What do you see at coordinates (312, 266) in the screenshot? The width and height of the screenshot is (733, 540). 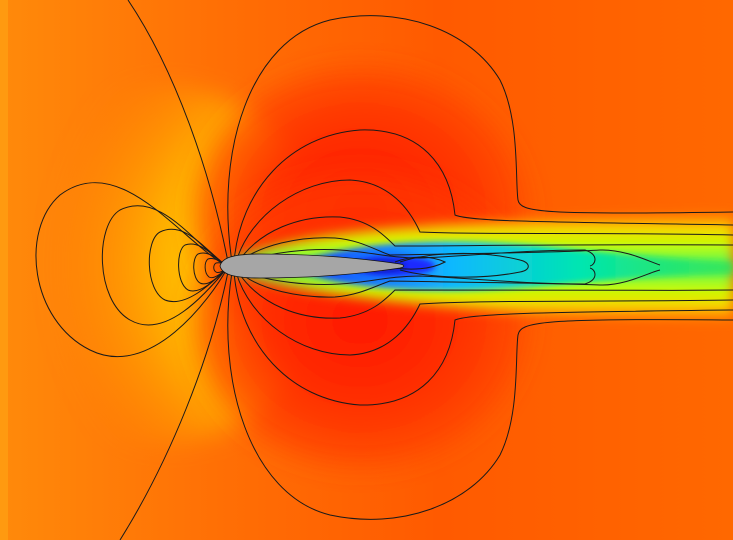 I see `airfoil-shape` at bounding box center [312, 266].